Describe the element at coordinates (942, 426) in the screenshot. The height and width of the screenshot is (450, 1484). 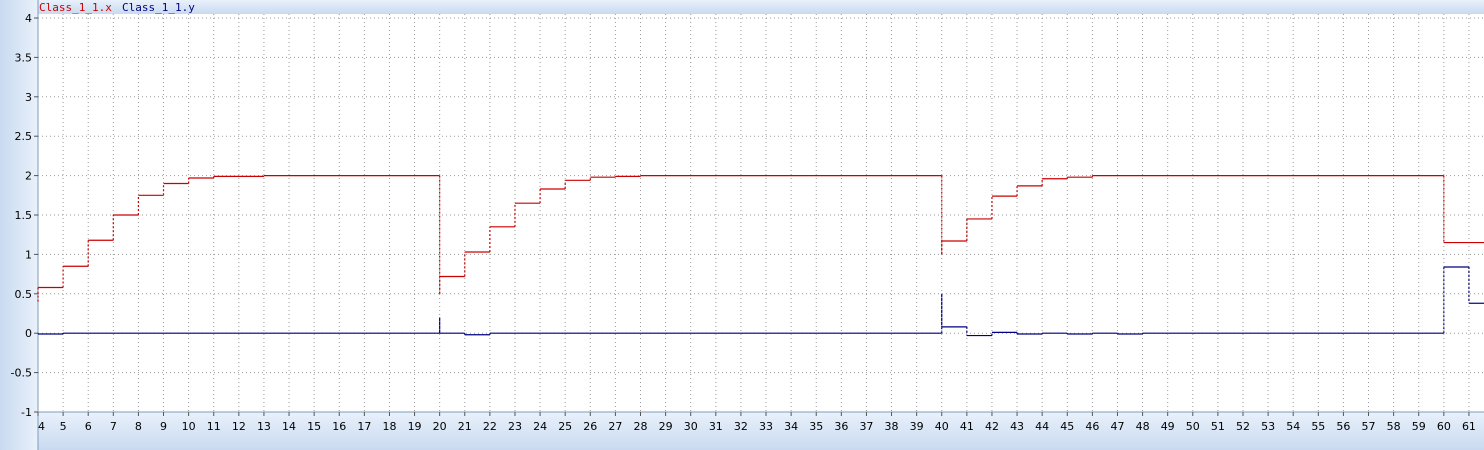
I see `x-tick-label: 40` at that location.